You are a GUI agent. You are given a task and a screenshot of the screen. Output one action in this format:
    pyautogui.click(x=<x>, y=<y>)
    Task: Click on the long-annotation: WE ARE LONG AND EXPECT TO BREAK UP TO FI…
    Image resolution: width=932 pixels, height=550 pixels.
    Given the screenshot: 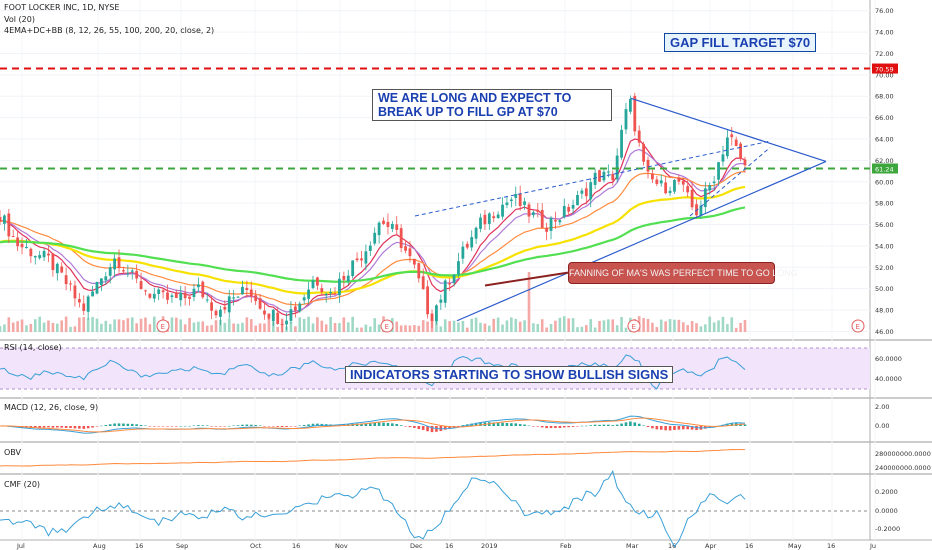 What is the action you would take?
    pyautogui.click(x=492, y=105)
    